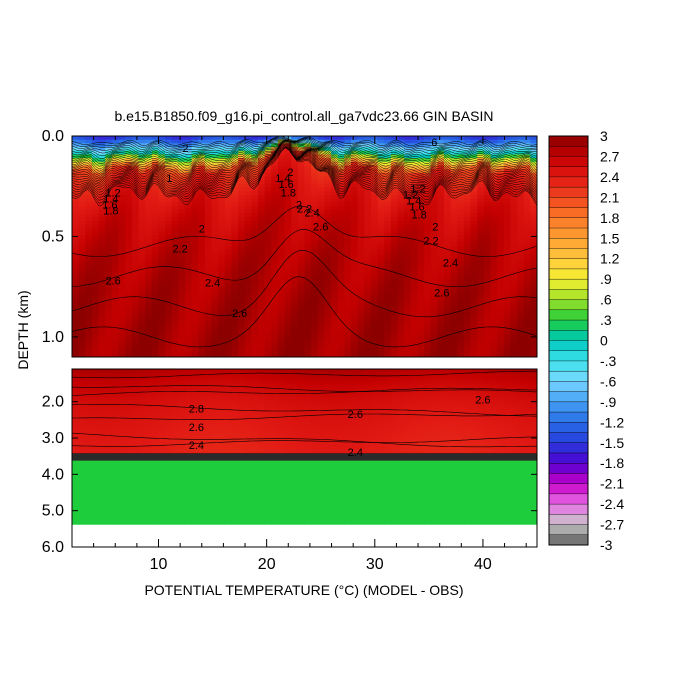 This screenshot has height=700, width=700. Describe the element at coordinates (109, 205) in the screenshot. I see `contour-label: 1.6` at that location.